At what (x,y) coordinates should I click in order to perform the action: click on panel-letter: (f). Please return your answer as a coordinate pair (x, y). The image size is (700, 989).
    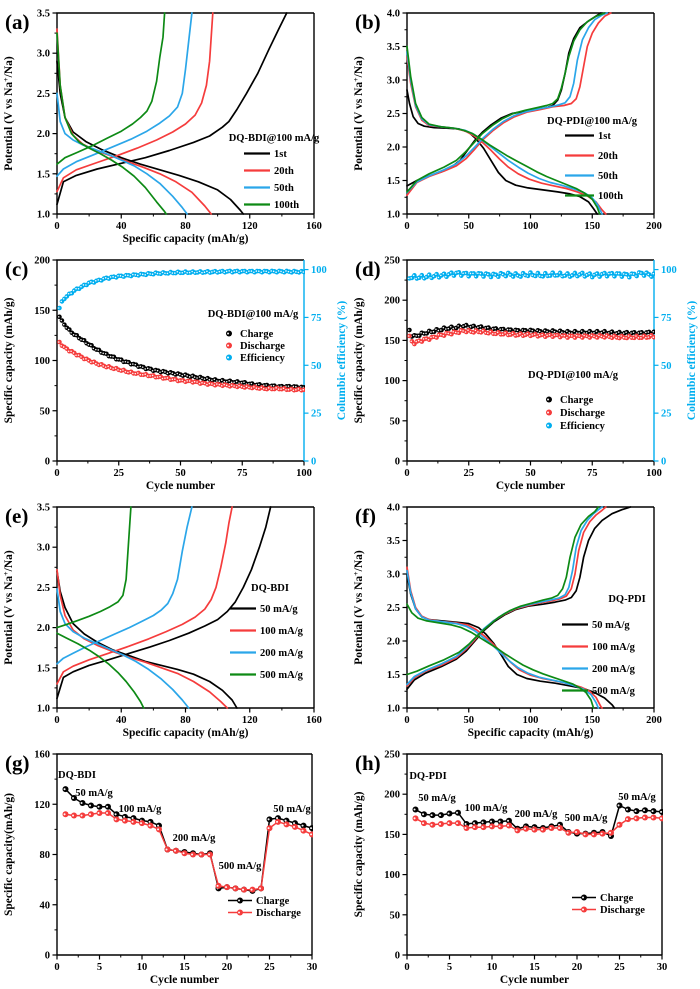
    Looking at the image, I should click on (365, 516).